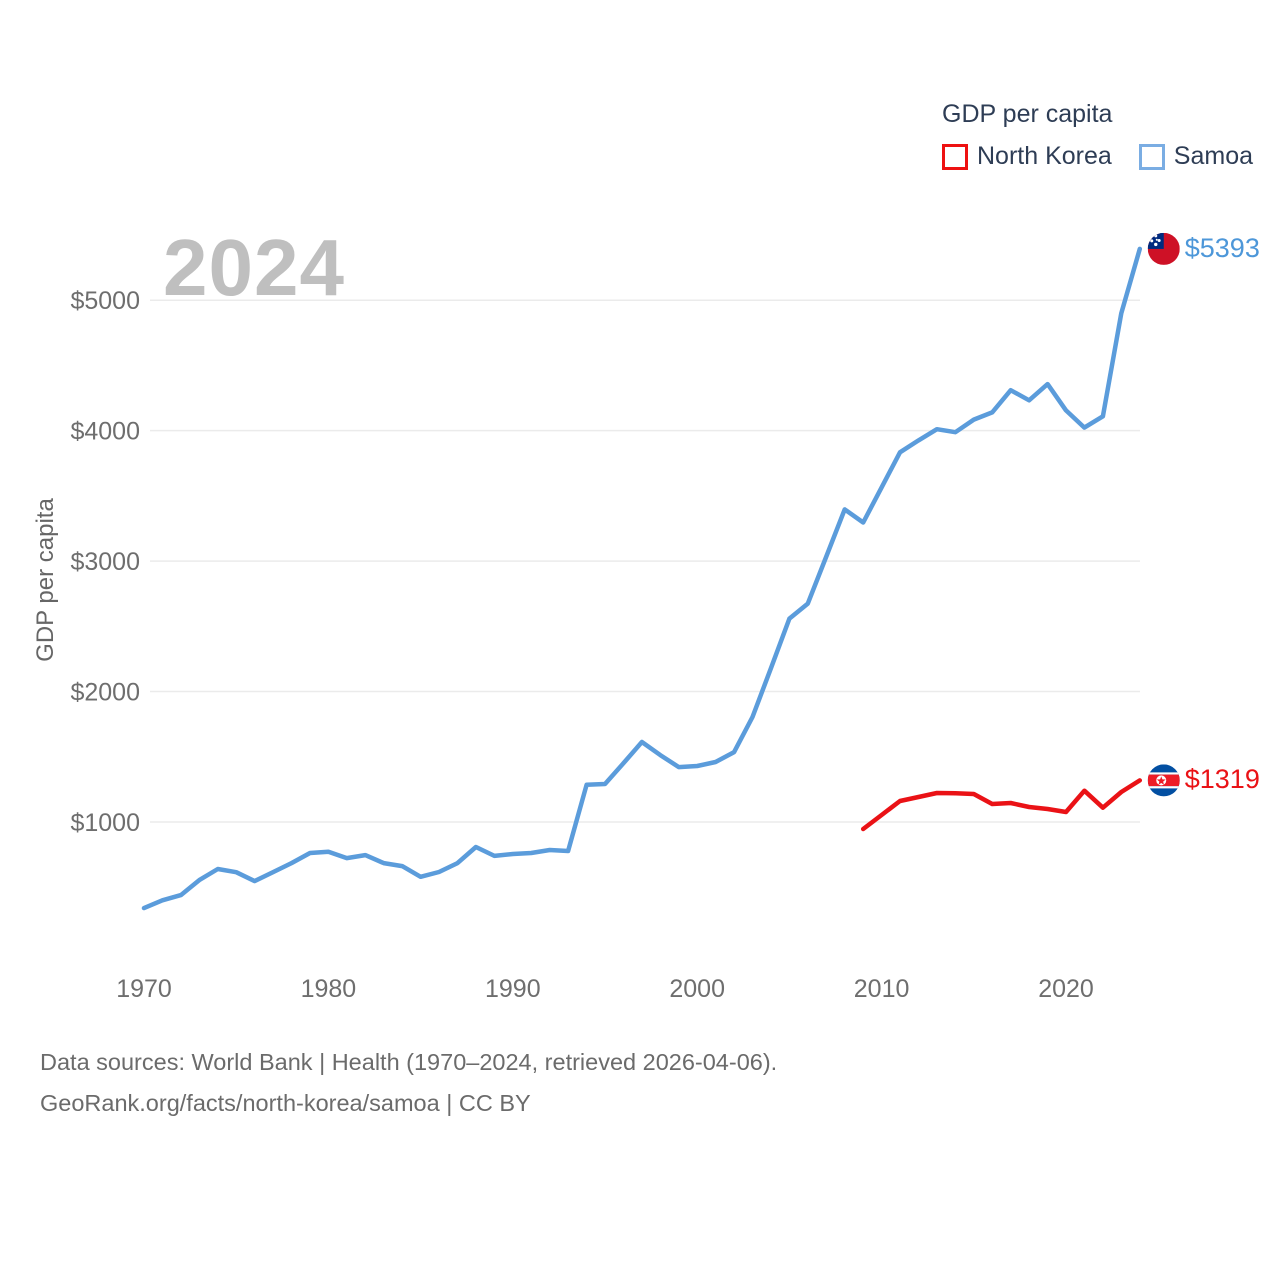  Describe the element at coordinates (254, 267) in the screenshot. I see `year-watermark: 2024` at that location.